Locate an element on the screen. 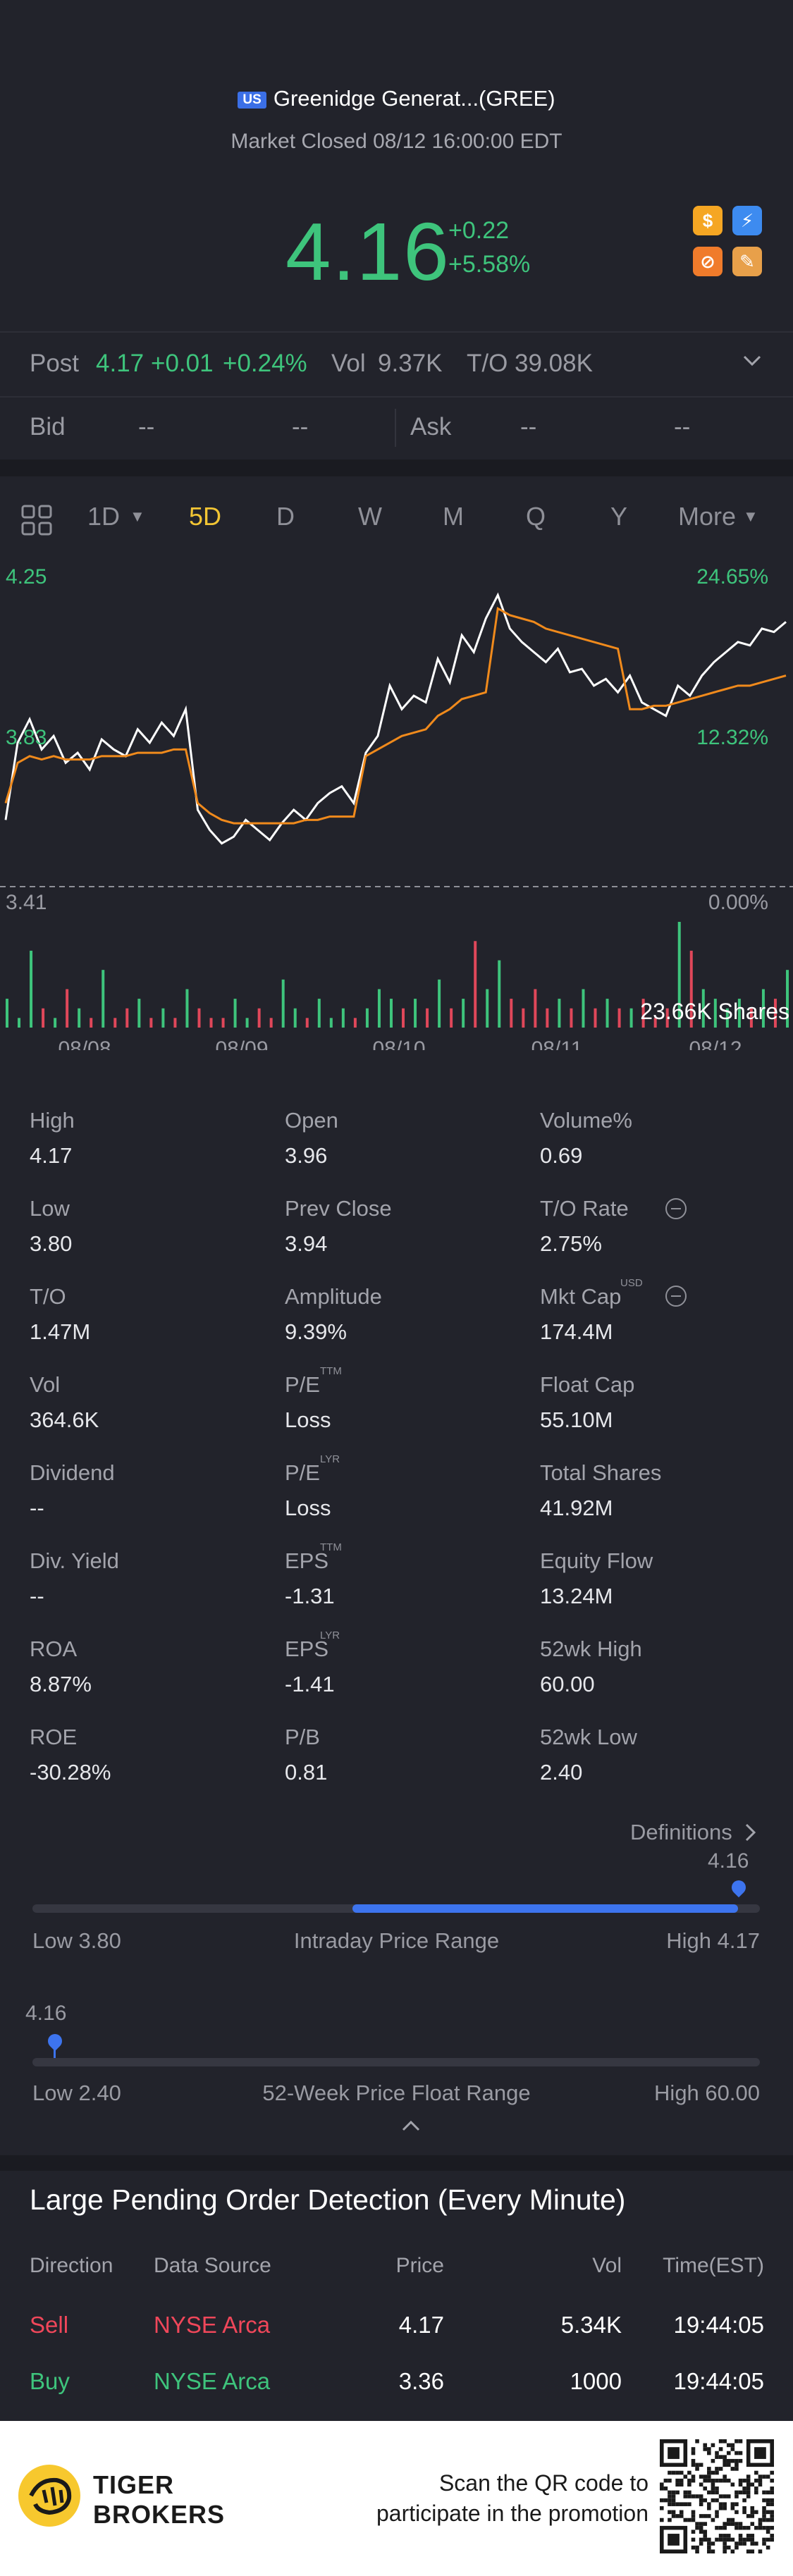 The image size is (793, 2576). stat-label: Equity Flow is located at coordinates (596, 1560).